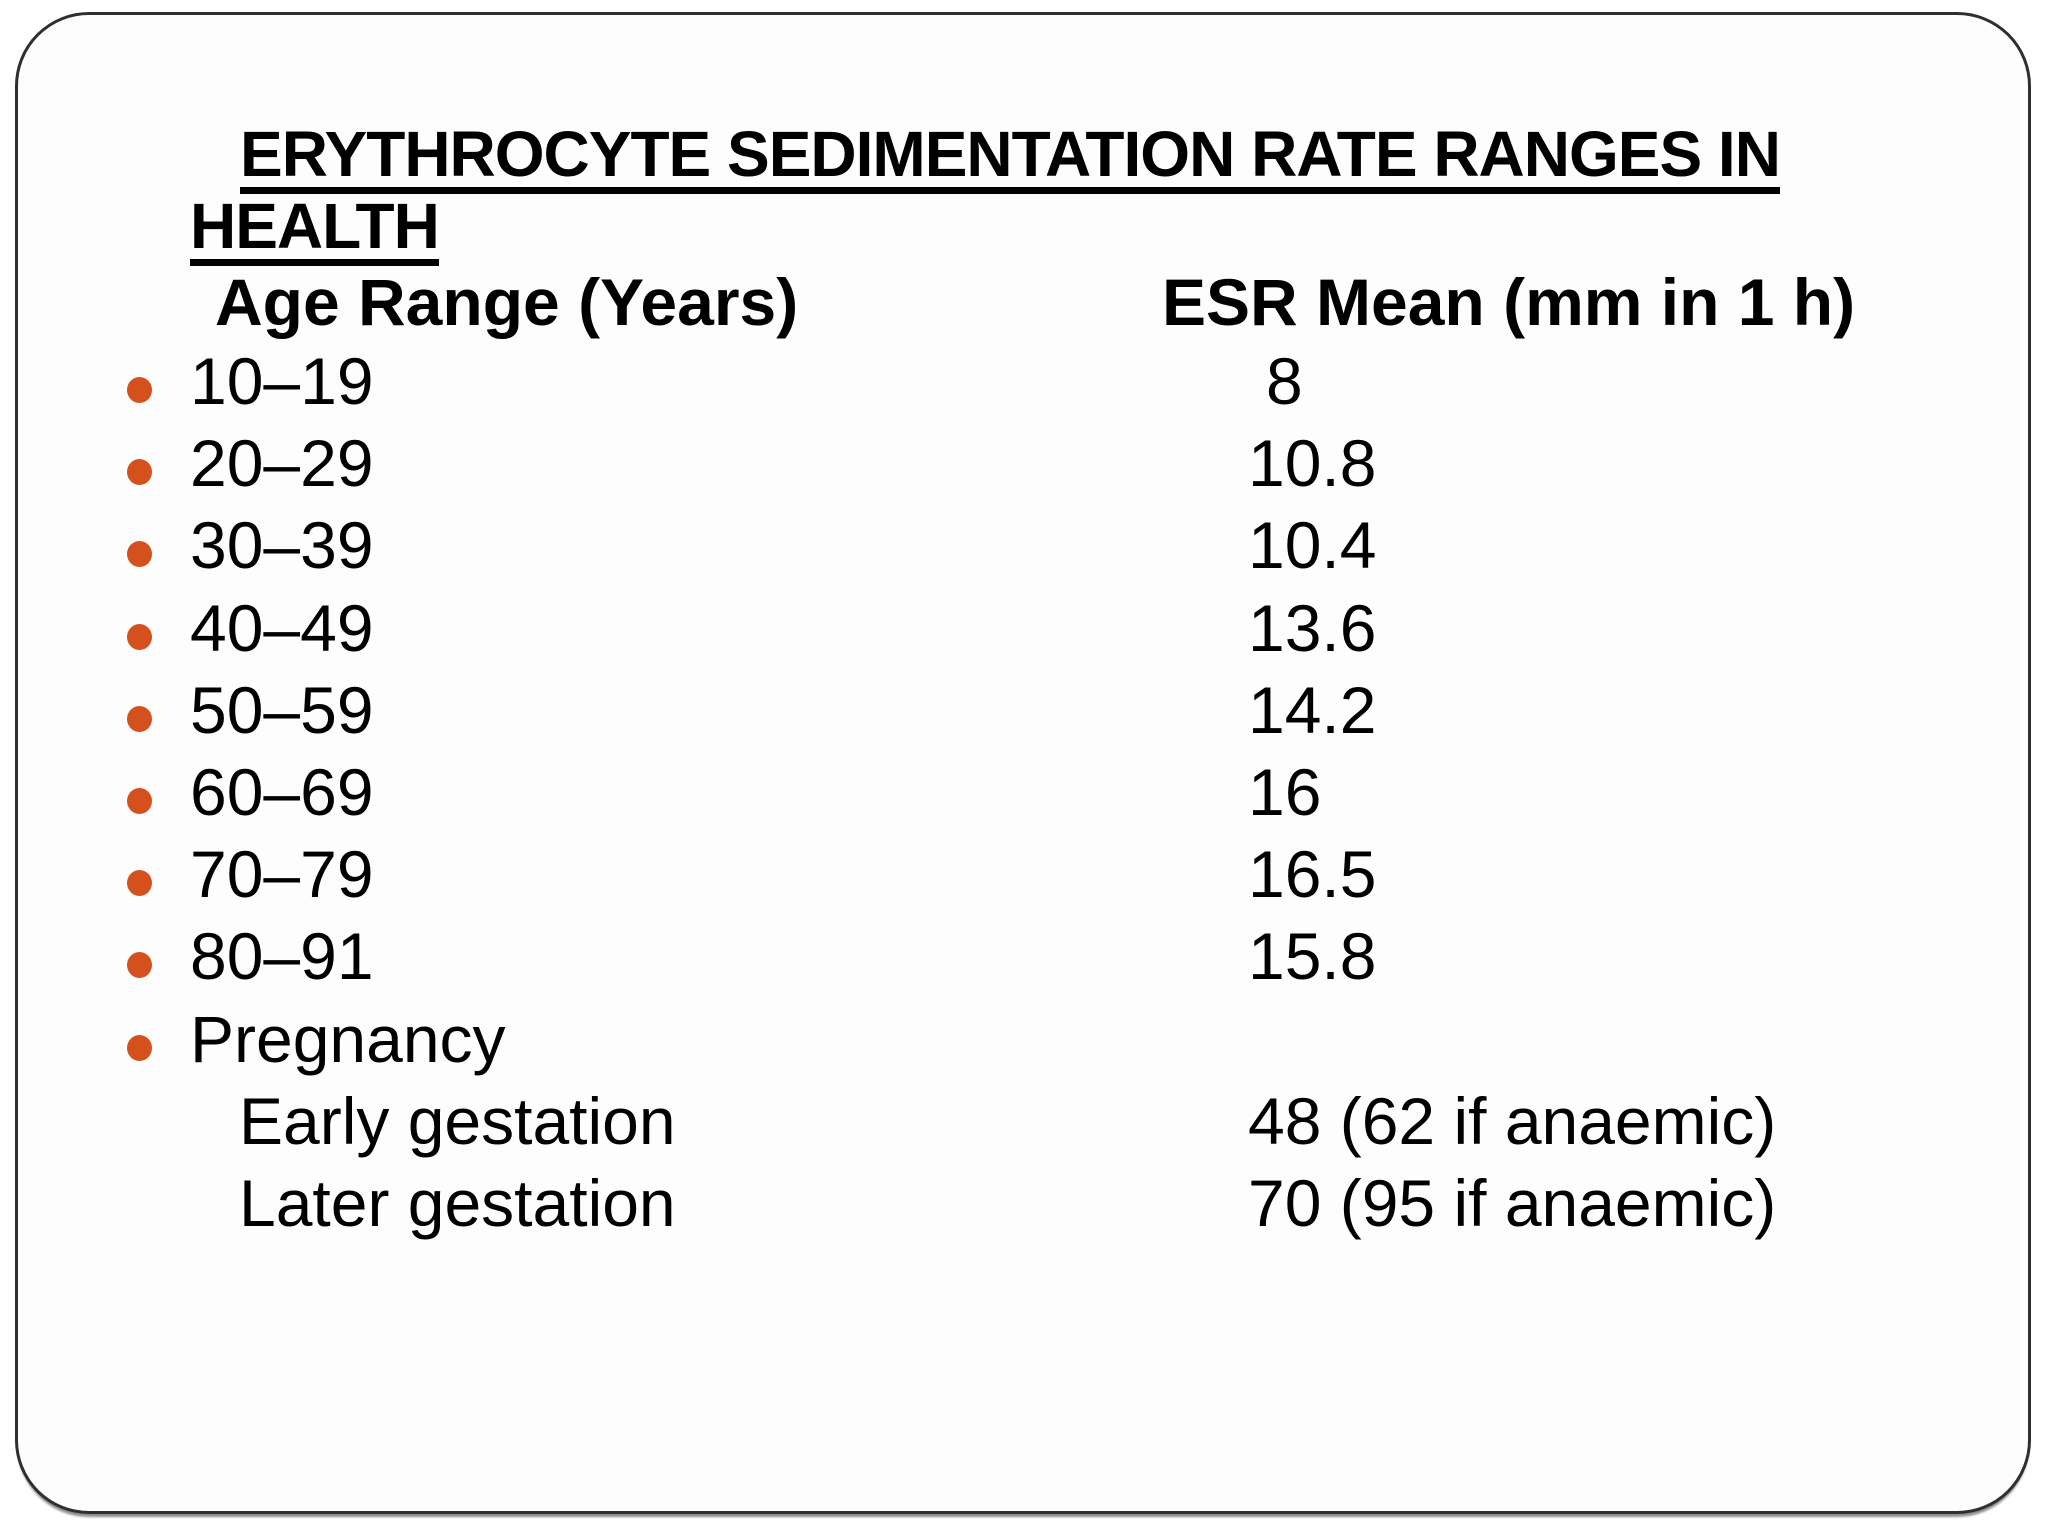 The width and height of the screenshot is (2048, 1536). I want to click on age-range-label: 60–69, so click(282, 791).